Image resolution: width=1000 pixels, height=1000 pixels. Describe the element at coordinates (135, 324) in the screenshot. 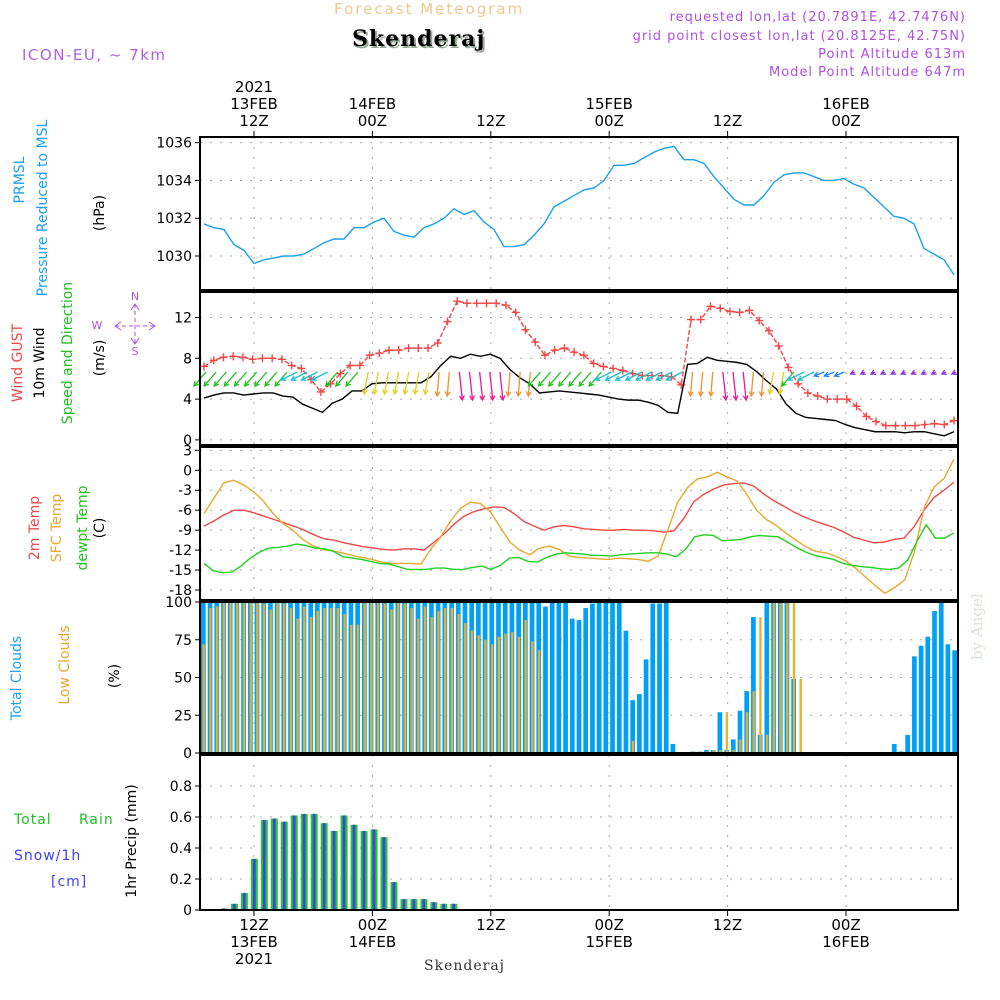

I see `compass-arrows-icon` at that location.